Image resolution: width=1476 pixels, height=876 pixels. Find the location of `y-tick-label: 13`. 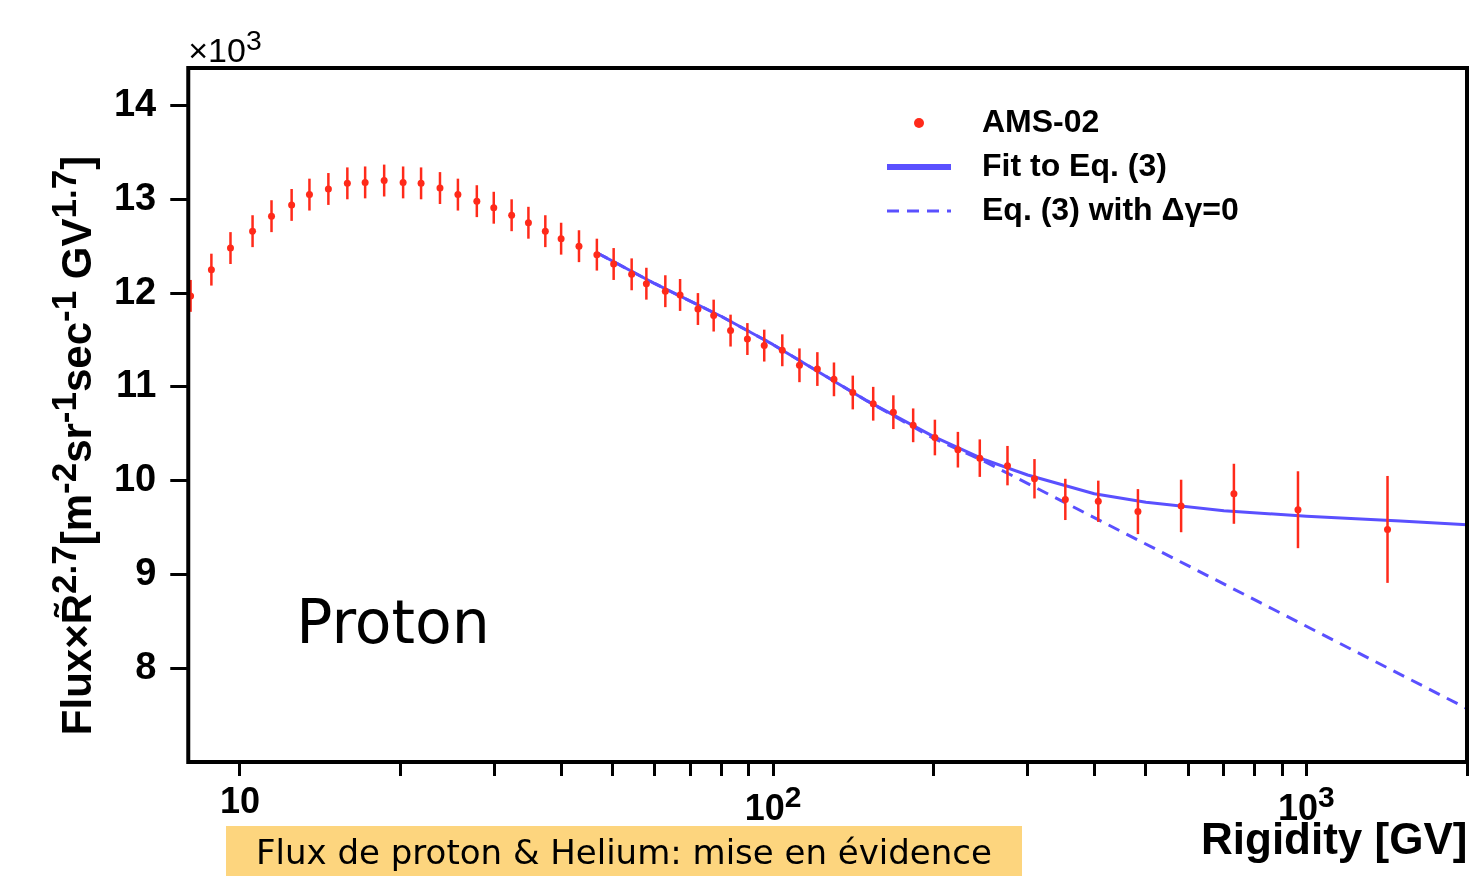

y-tick-label: 13 is located at coordinates (135, 196).